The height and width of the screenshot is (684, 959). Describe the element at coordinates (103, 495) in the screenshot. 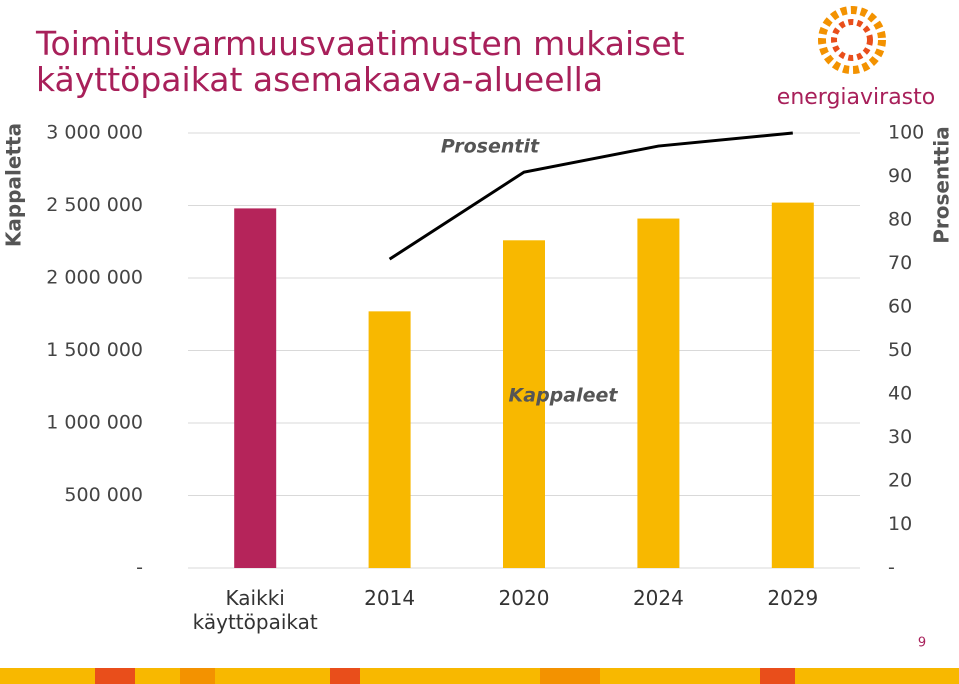

I see `y-tick-label: 500 000` at that location.